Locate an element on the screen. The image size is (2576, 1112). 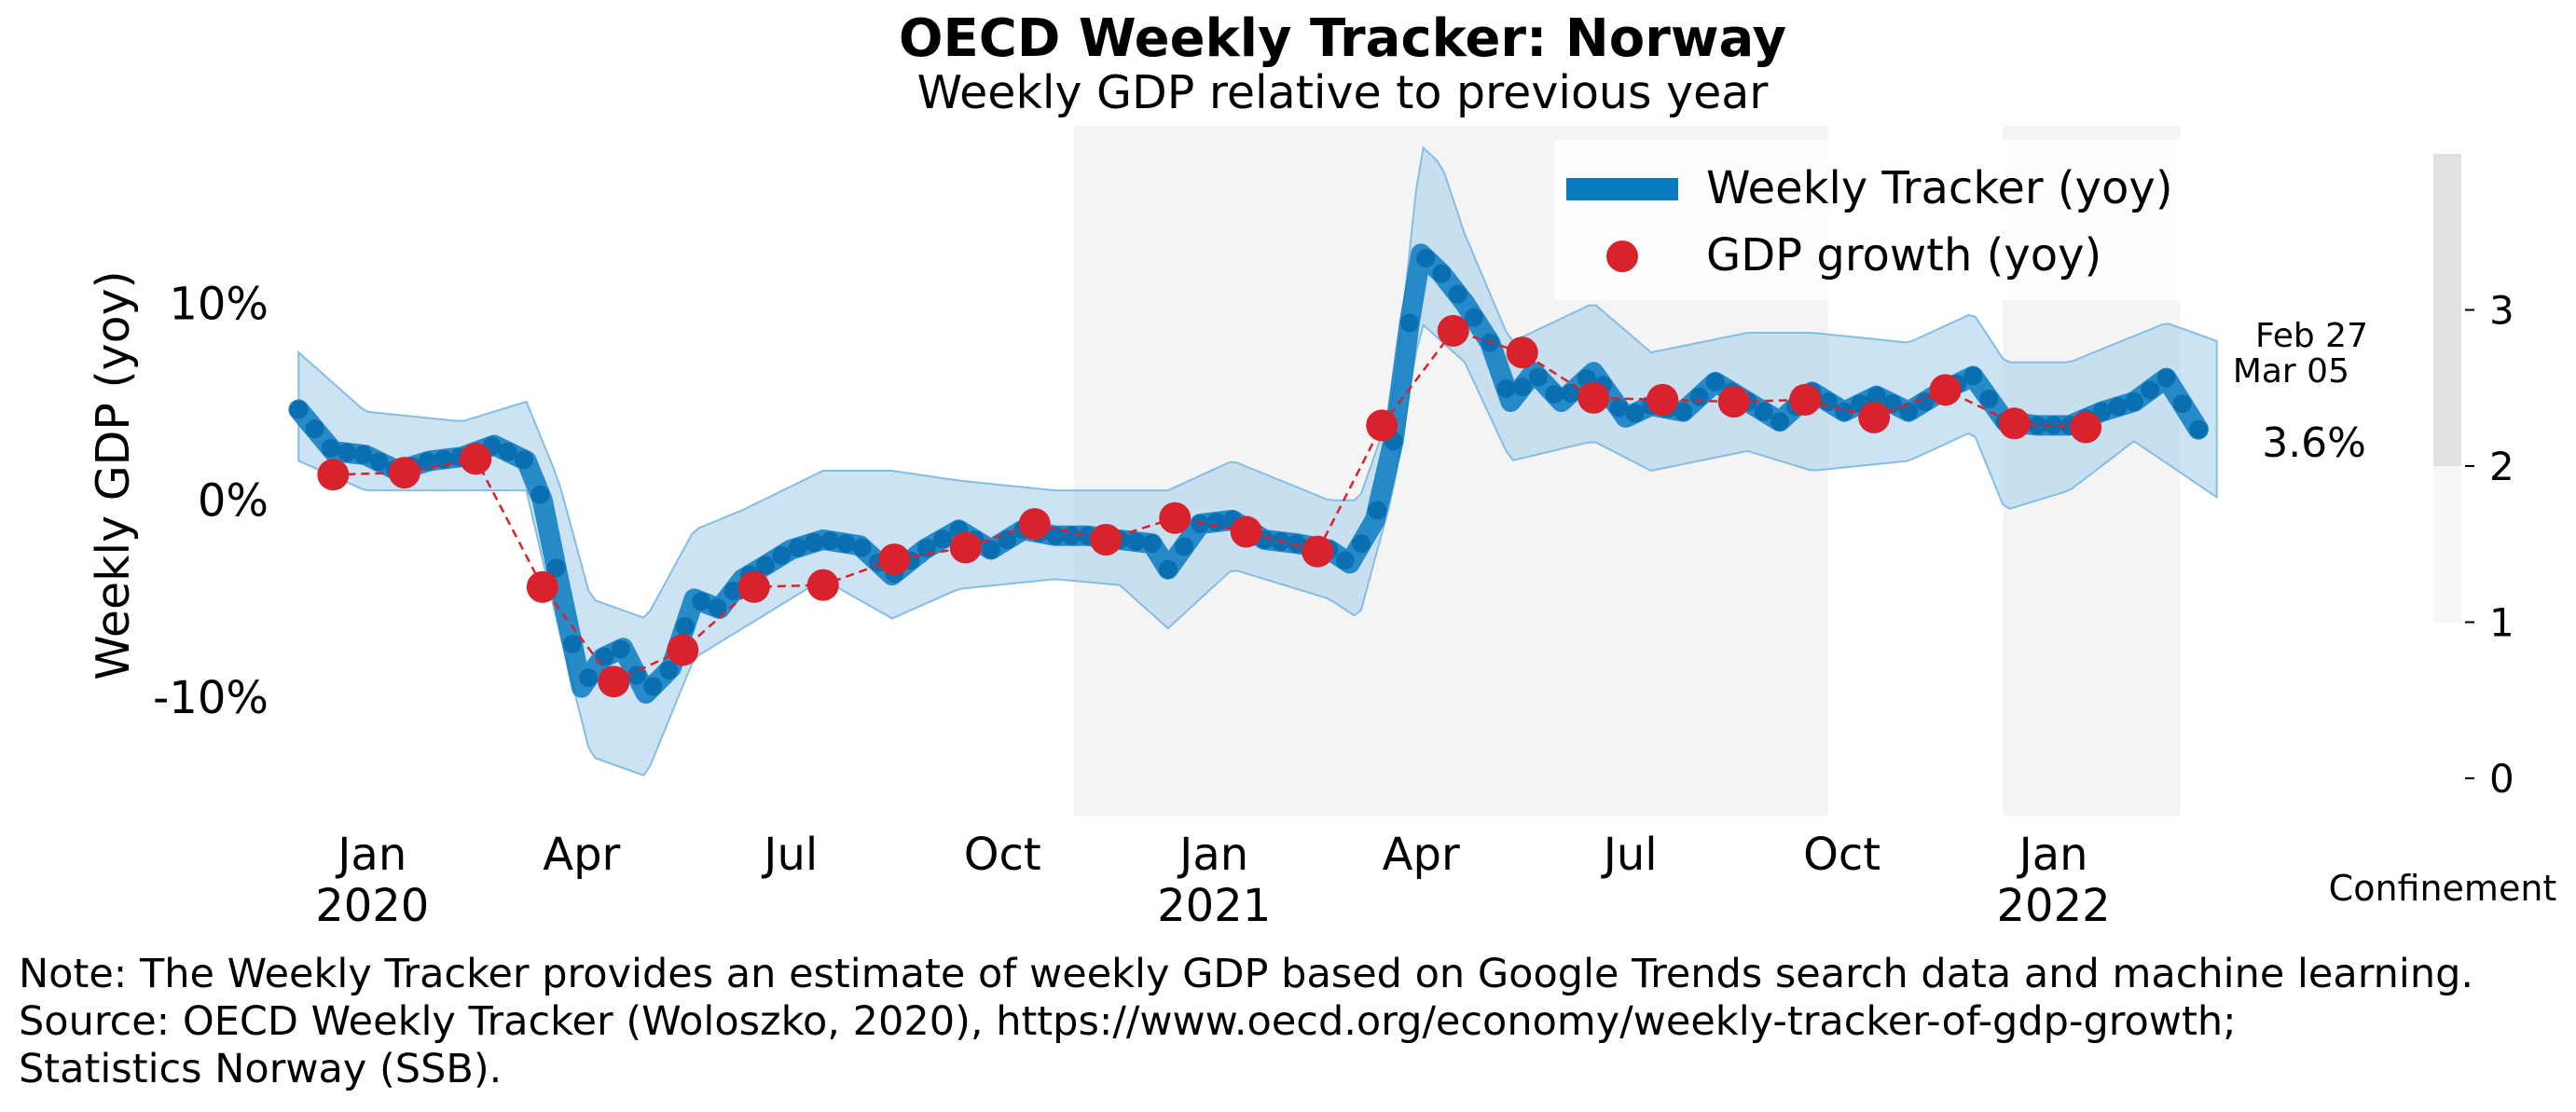
x-tick-year-0: 2020 is located at coordinates (372, 906).